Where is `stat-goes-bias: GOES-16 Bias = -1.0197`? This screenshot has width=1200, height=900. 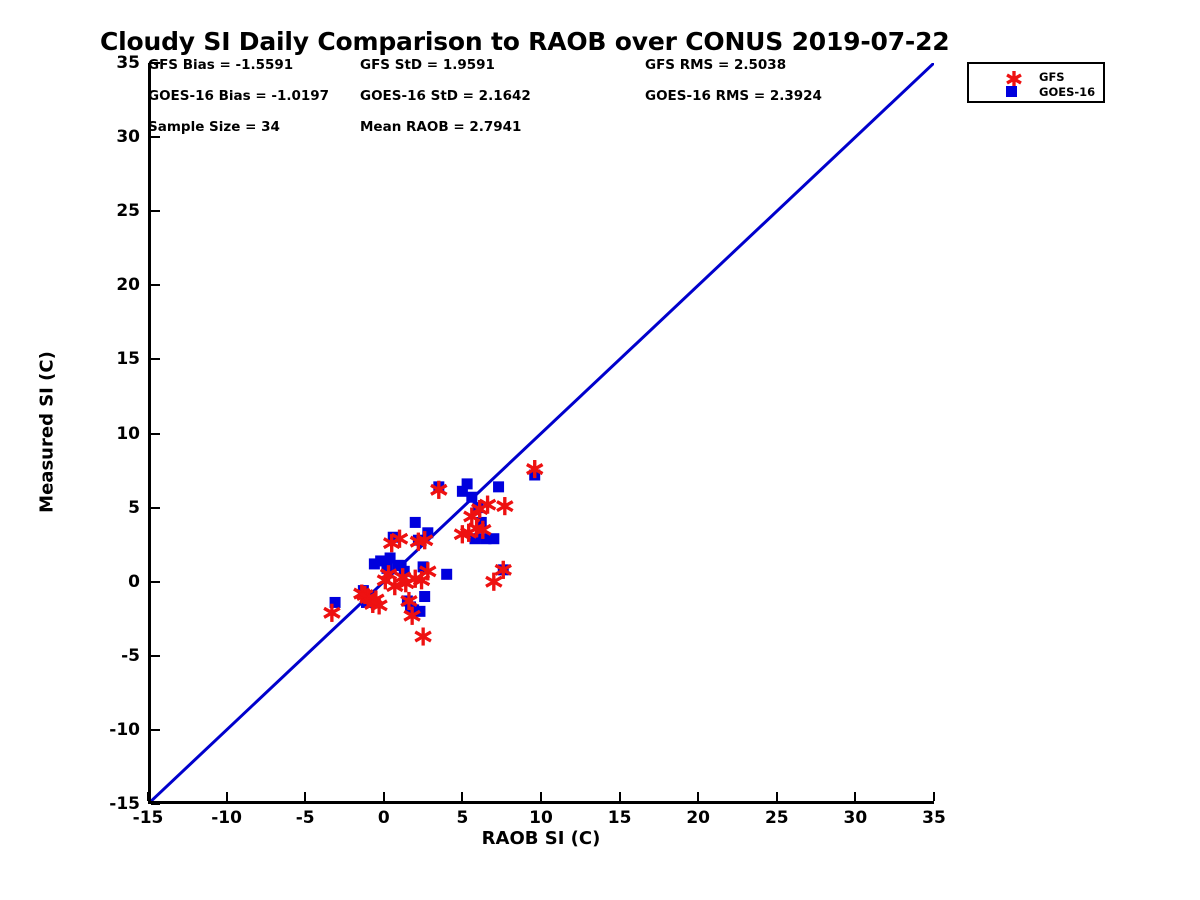 stat-goes-bias: GOES-16 Bias = -1.0197 is located at coordinates (239, 96).